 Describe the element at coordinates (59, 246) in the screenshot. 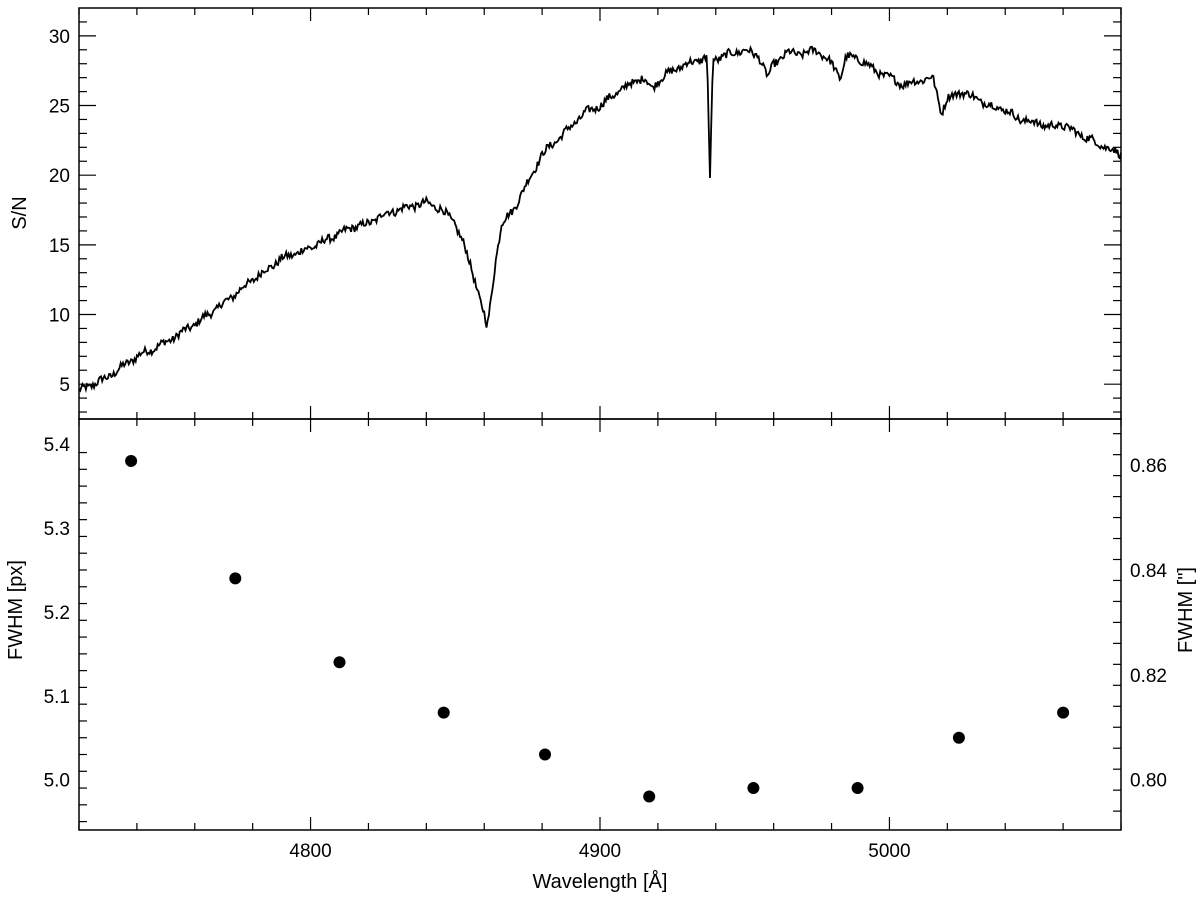

I see `top-y-tick-label: 15` at that location.